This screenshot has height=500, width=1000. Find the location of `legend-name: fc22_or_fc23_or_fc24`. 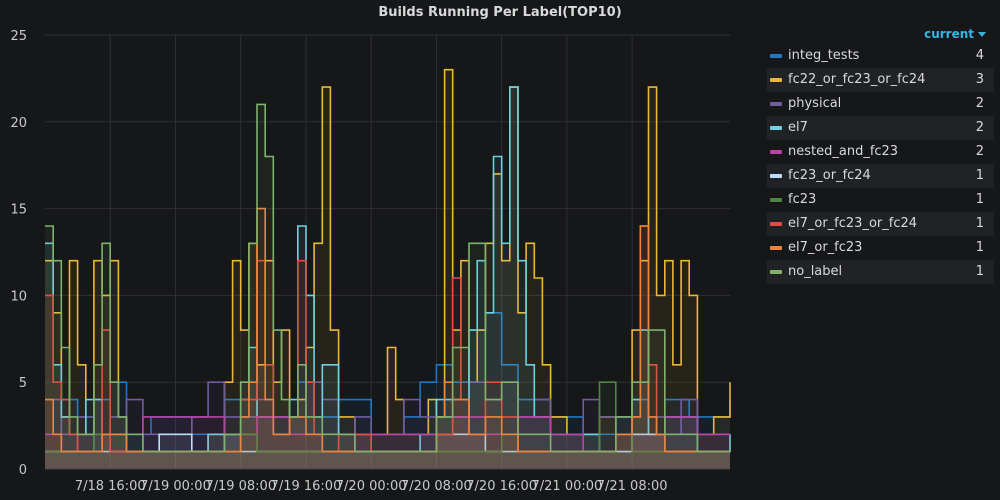

legend-name: fc22_or_fc23_or_fc24 is located at coordinates (857, 79).